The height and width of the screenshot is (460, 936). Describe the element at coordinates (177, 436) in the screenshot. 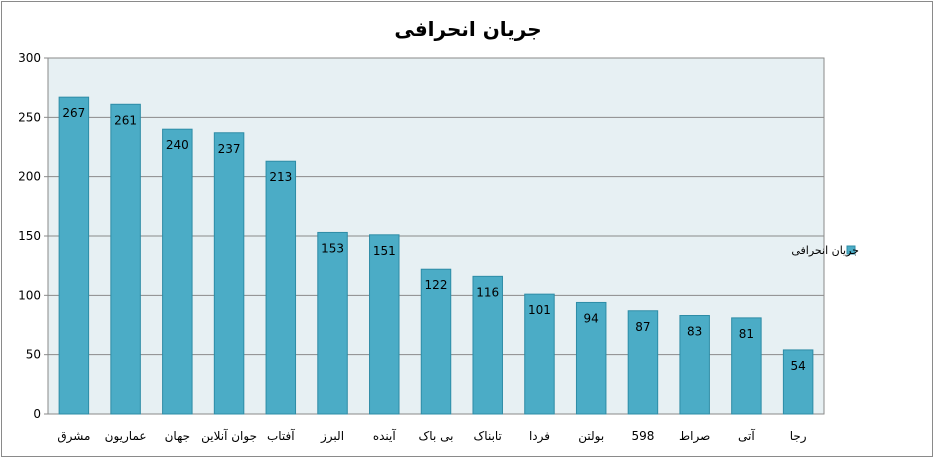

I see `x-category-label: جهان` at that location.